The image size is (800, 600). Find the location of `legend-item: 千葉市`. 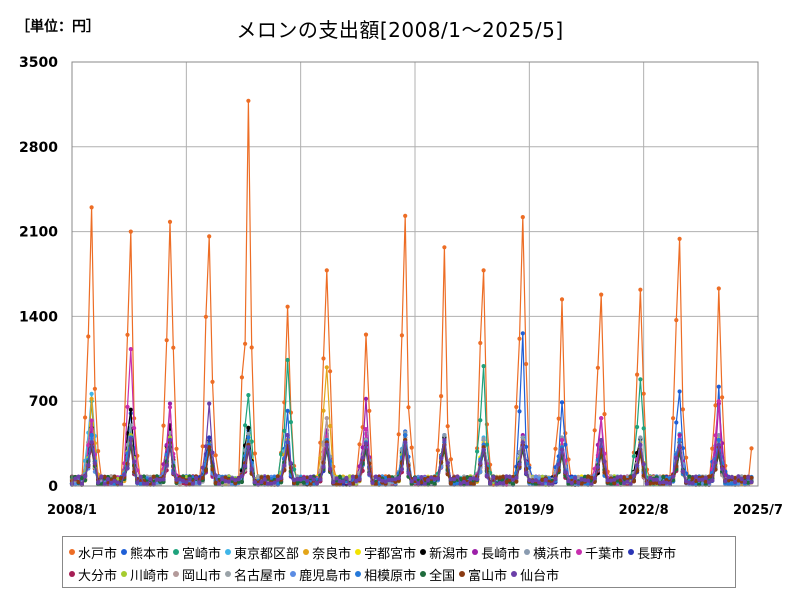

legend-item: 千葉市 is located at coordinates (600, 552).